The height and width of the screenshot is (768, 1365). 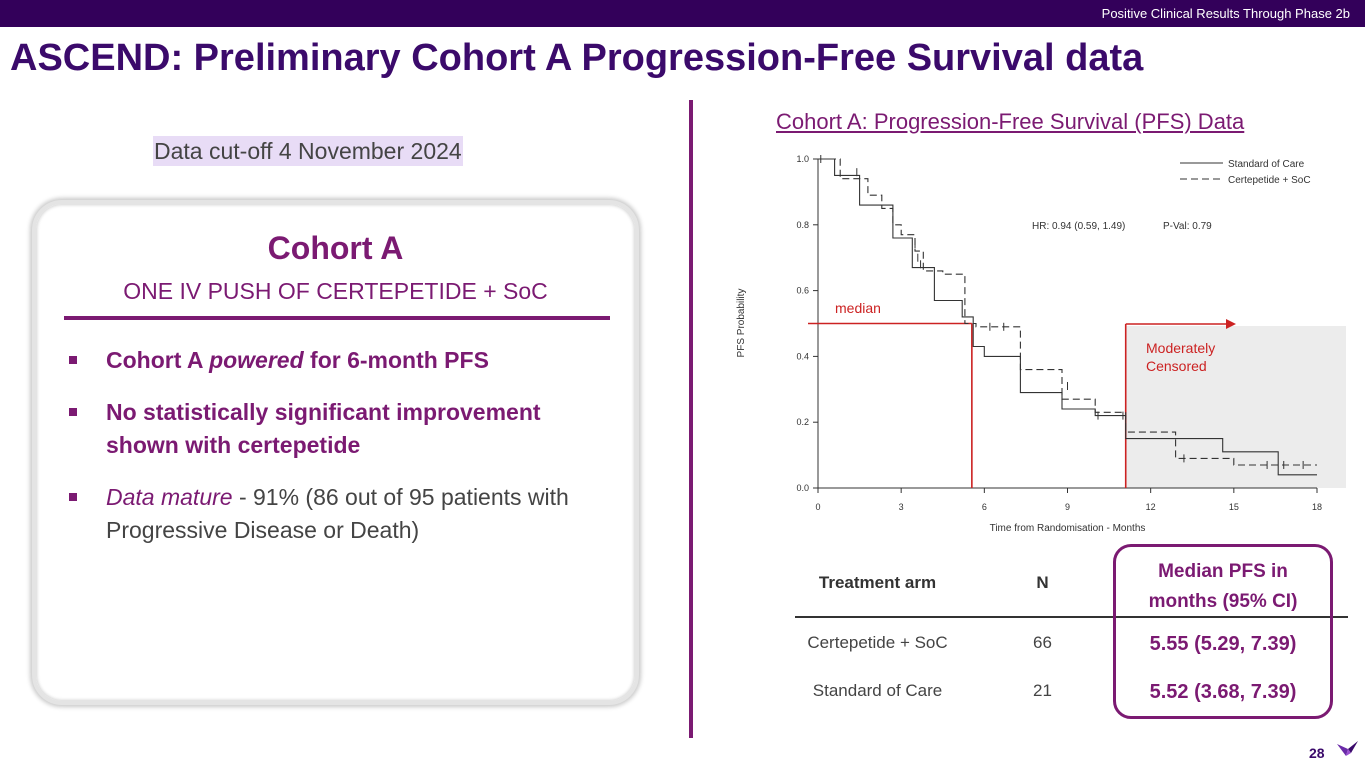 What do you see at coordinates (691, 419) in the screenshot?
I see `vertical-divider` at bounding box center [691, 419].